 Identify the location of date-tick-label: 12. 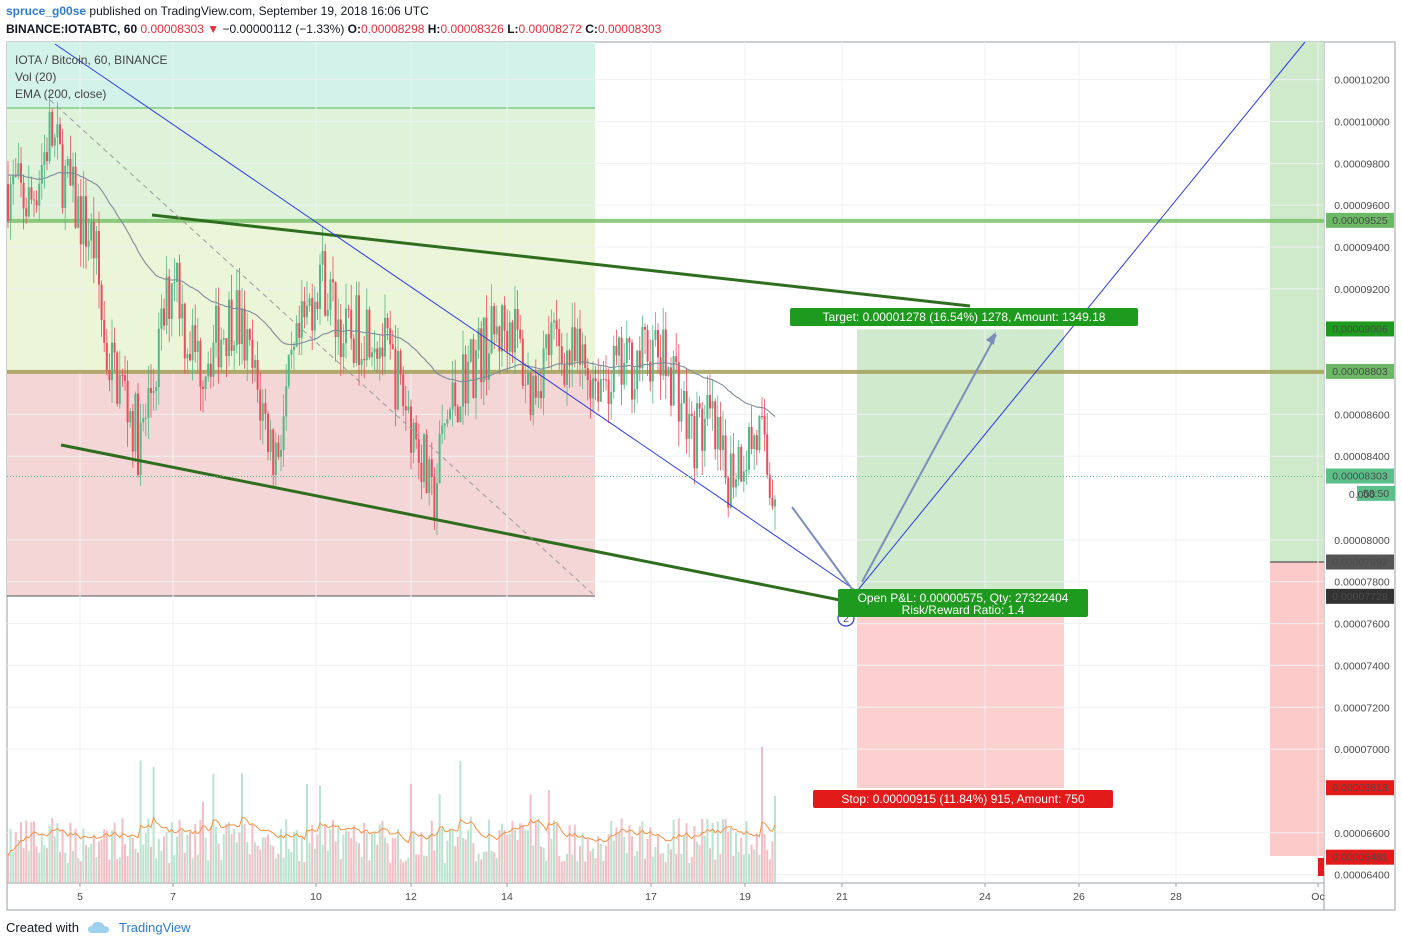
(411, 897).